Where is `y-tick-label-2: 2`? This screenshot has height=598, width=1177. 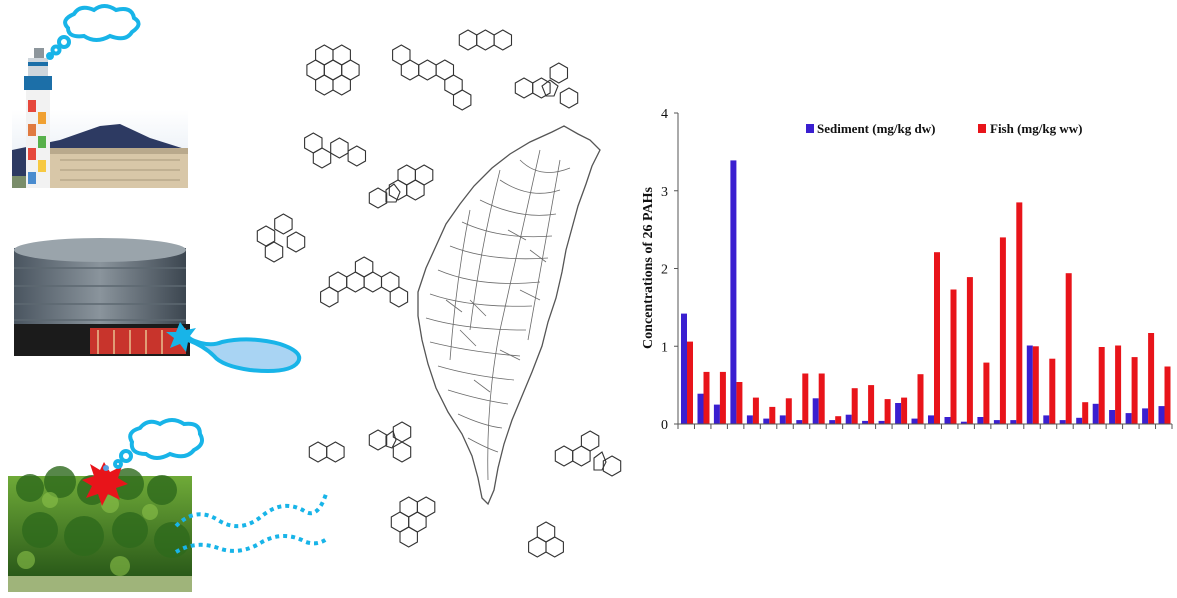
y-tick-label-2: 2 is located at coordinates (664, 270).